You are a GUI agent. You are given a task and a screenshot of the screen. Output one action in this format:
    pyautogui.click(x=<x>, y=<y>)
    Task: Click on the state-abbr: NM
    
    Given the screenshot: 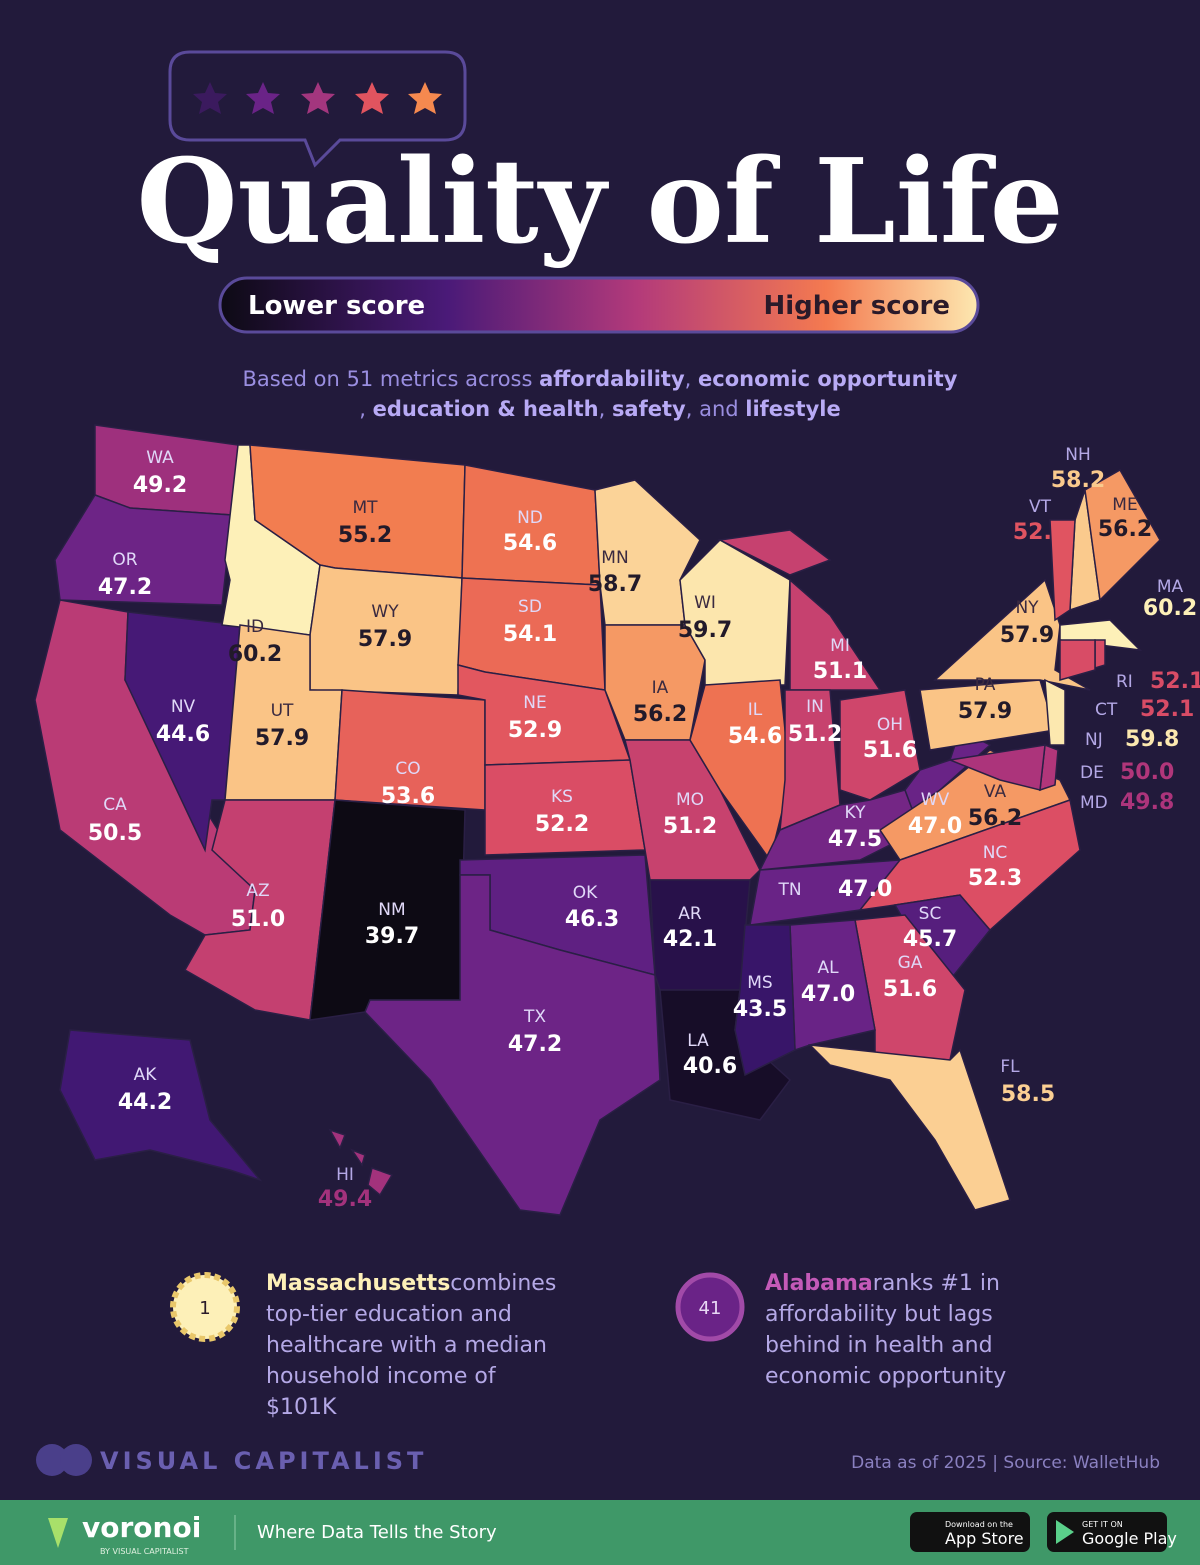 What is the action you would take?
    pyautogui.click(x=391, y=910)
    